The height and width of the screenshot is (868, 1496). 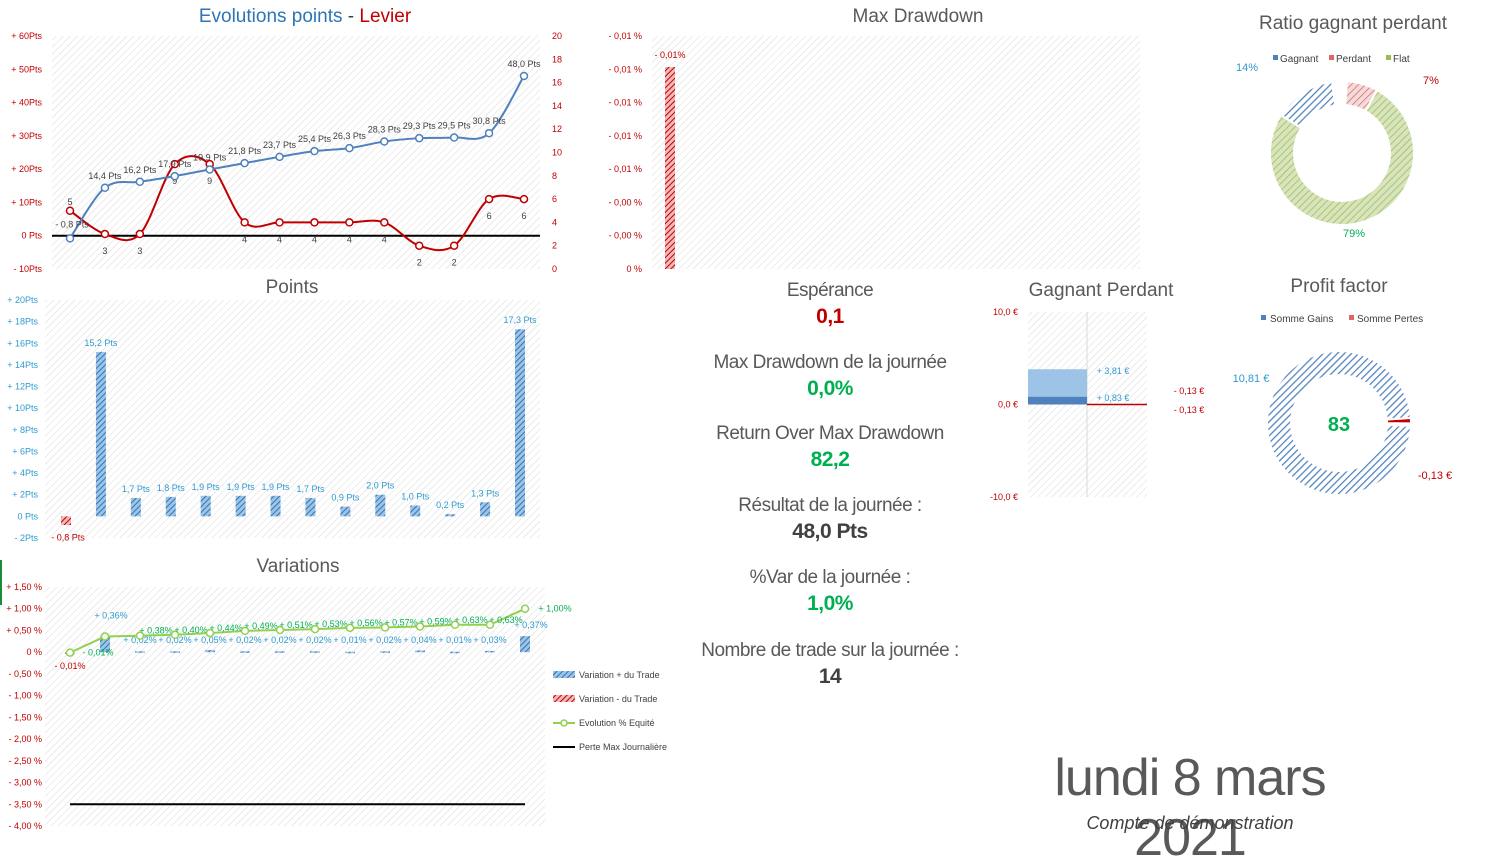 I want to click on variation-bar-label: + 0,36%, so click(x=110, y=616).